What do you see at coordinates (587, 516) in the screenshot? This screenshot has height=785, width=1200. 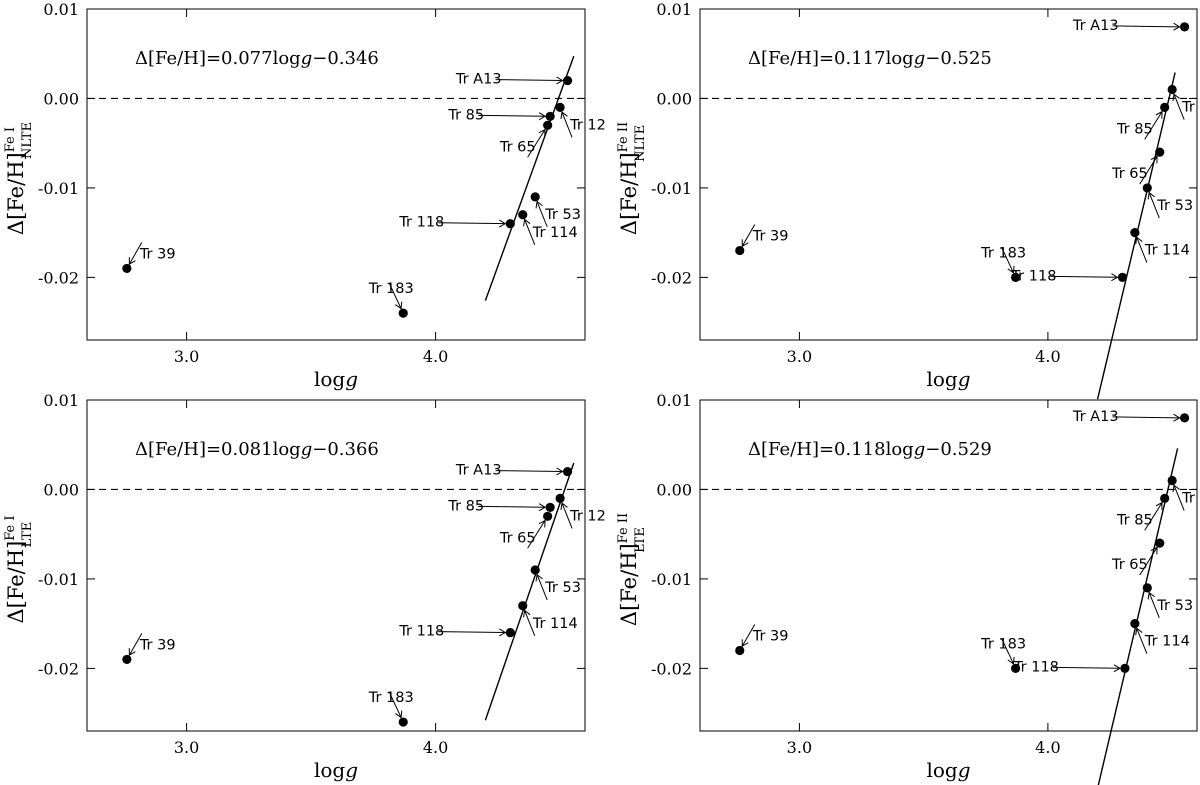 I see `point-label: Tr 12` at bounding box center [587, 516].